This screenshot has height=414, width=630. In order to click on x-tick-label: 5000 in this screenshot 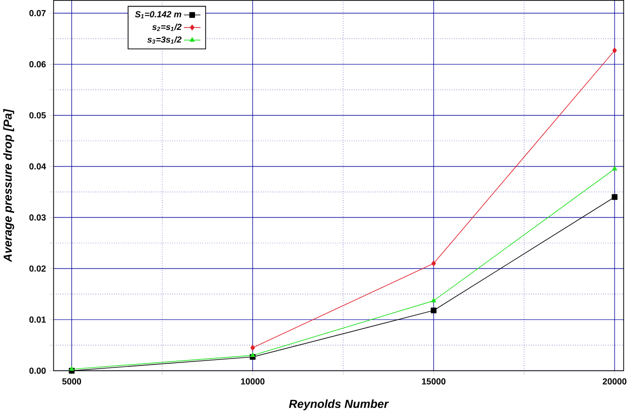, I will do `click(72, 381)`.